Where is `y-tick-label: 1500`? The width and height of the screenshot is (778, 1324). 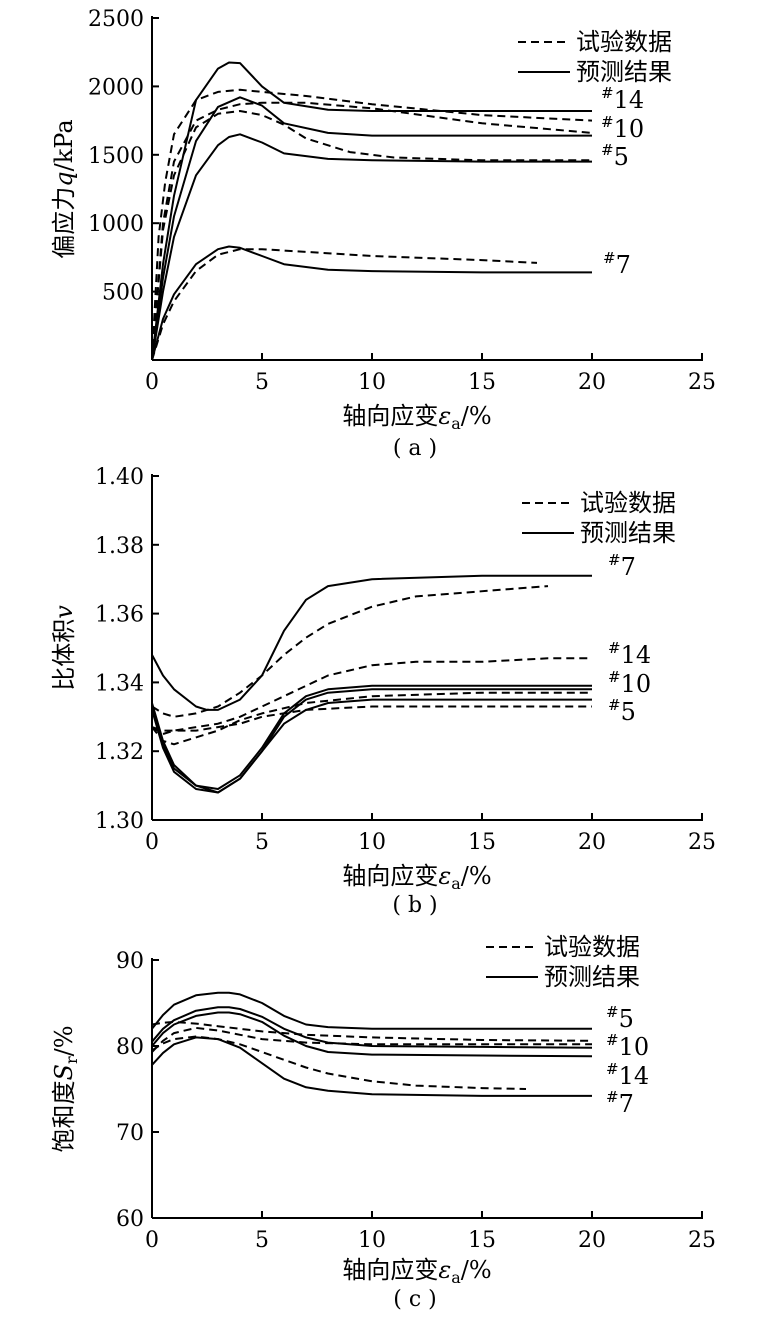
y-tick-label: 1500 is located at coordinates (116, 156).